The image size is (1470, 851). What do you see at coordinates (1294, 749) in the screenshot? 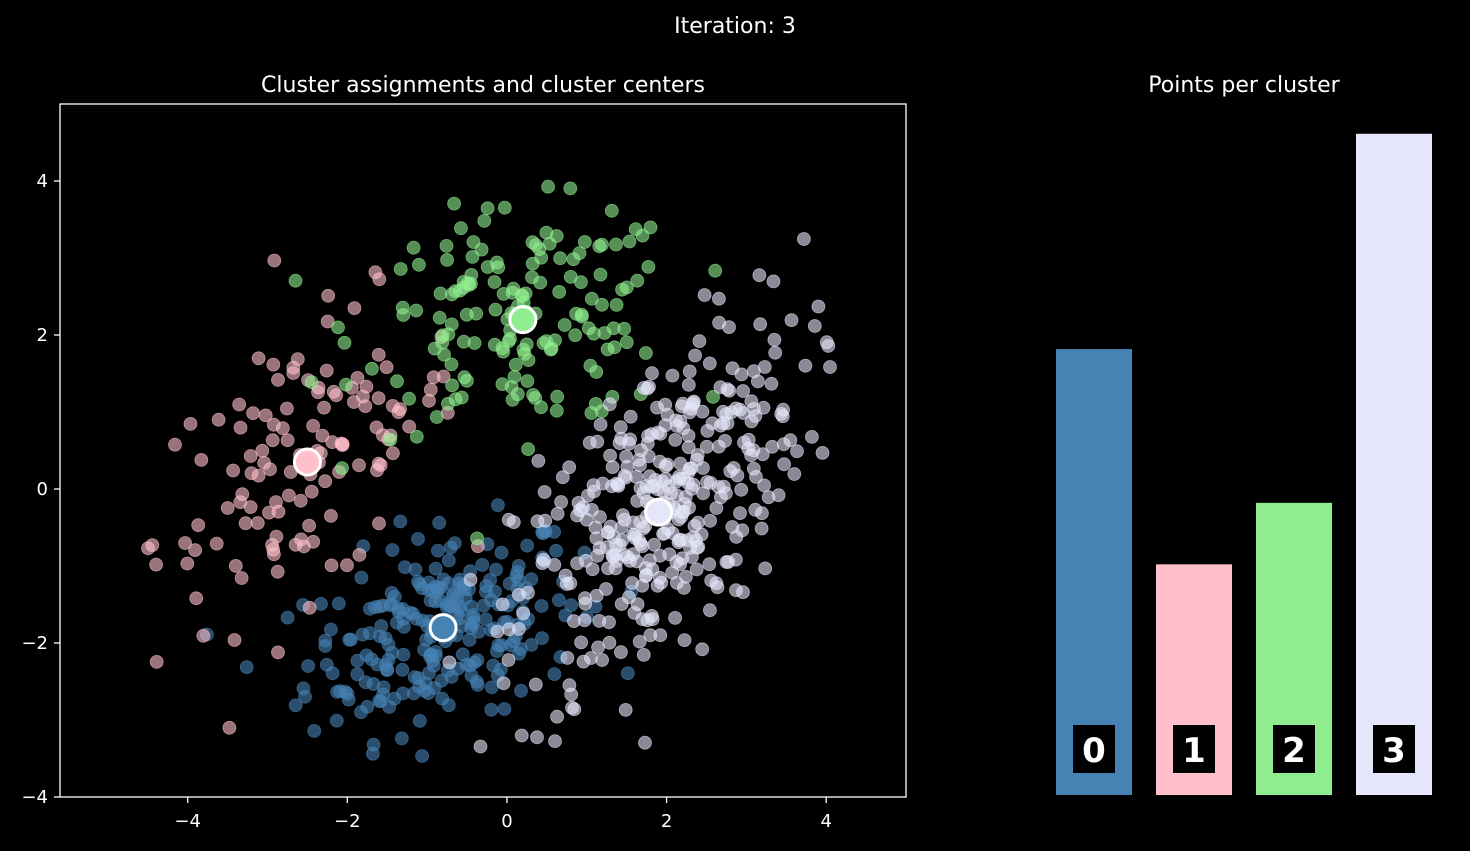
I see `bar-label-box` at bounding box center [1294, 749].